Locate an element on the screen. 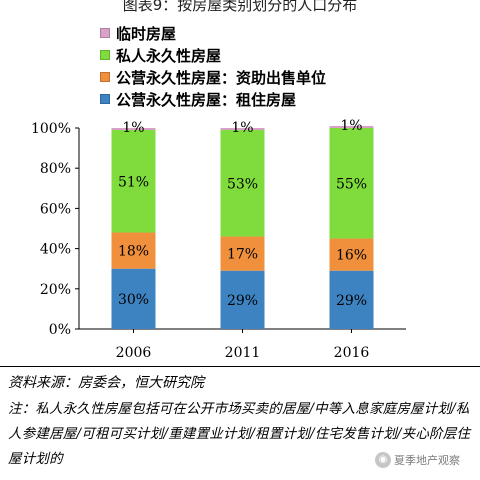 The image size is (480, 480). chart-title: 图表9：按房屋类别划分的人口分布 is located at coordinates (240, 7).